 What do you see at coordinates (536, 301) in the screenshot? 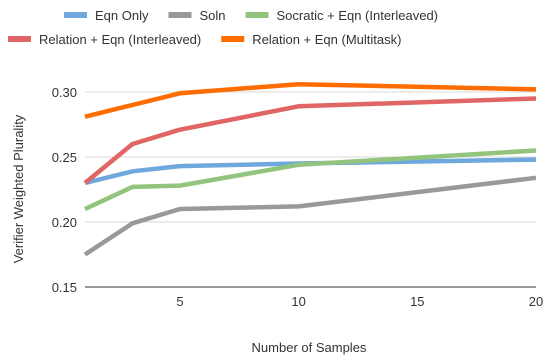
I see `x-tick-label: 20` at bounding box center [536, 301].